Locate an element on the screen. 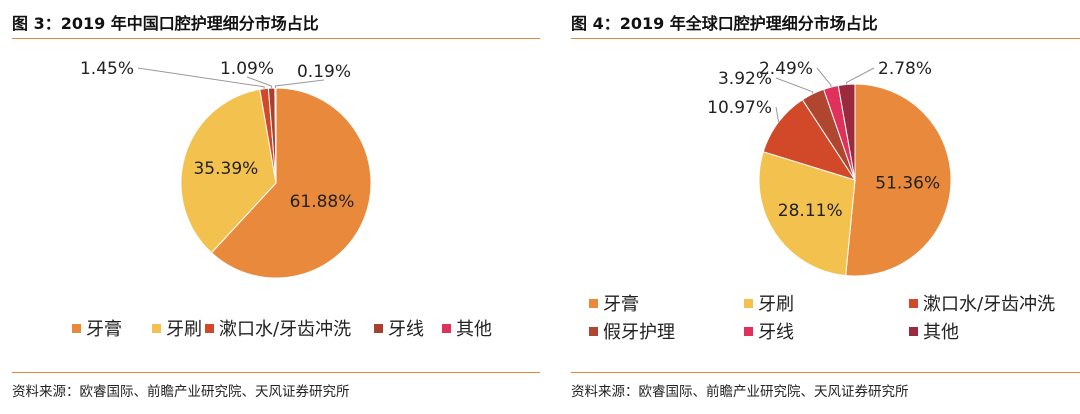  data-label-3: 1.09% is located at coordinates (247, 69).